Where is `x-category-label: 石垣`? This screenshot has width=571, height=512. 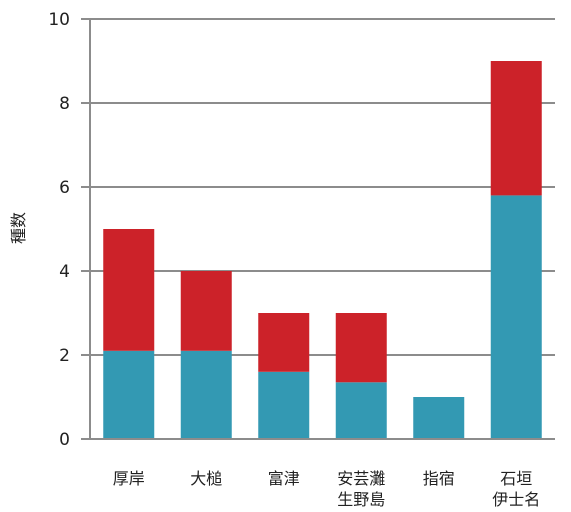
x-category-label: 石垣 is located at coordinates (516, 478).